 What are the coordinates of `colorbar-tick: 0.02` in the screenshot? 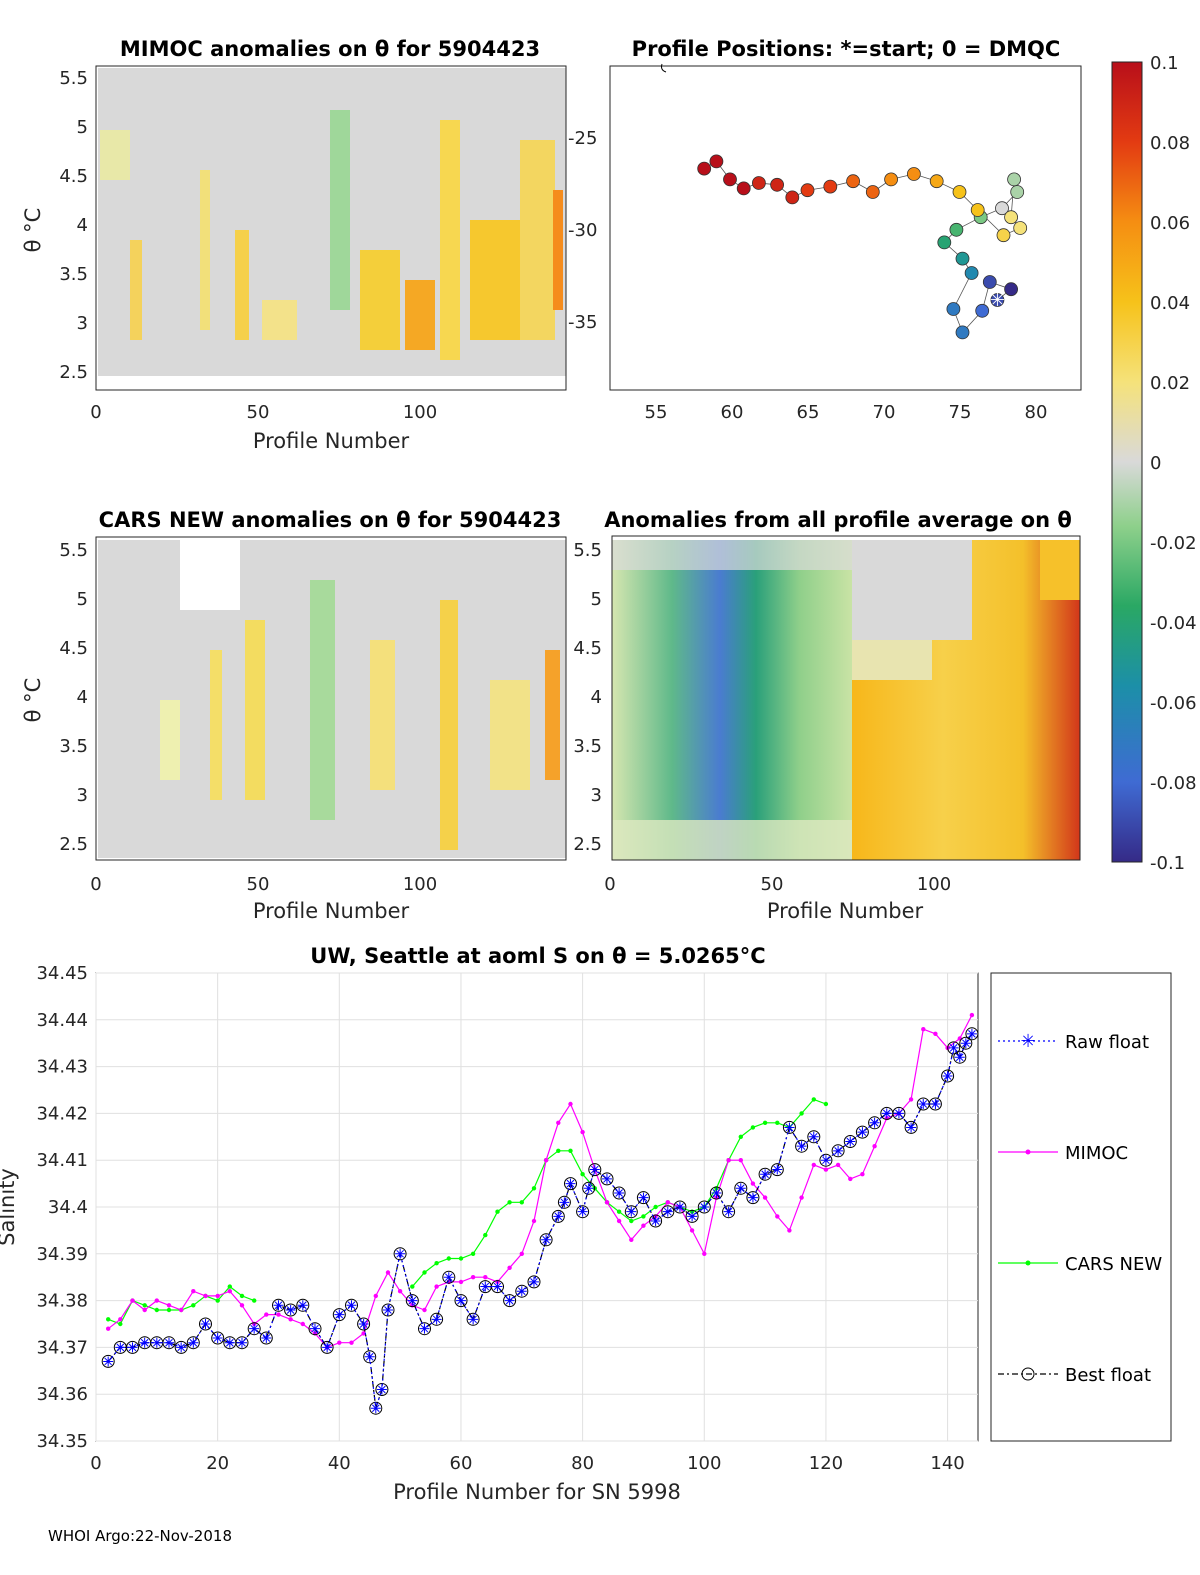 It's located at (1170, 383).